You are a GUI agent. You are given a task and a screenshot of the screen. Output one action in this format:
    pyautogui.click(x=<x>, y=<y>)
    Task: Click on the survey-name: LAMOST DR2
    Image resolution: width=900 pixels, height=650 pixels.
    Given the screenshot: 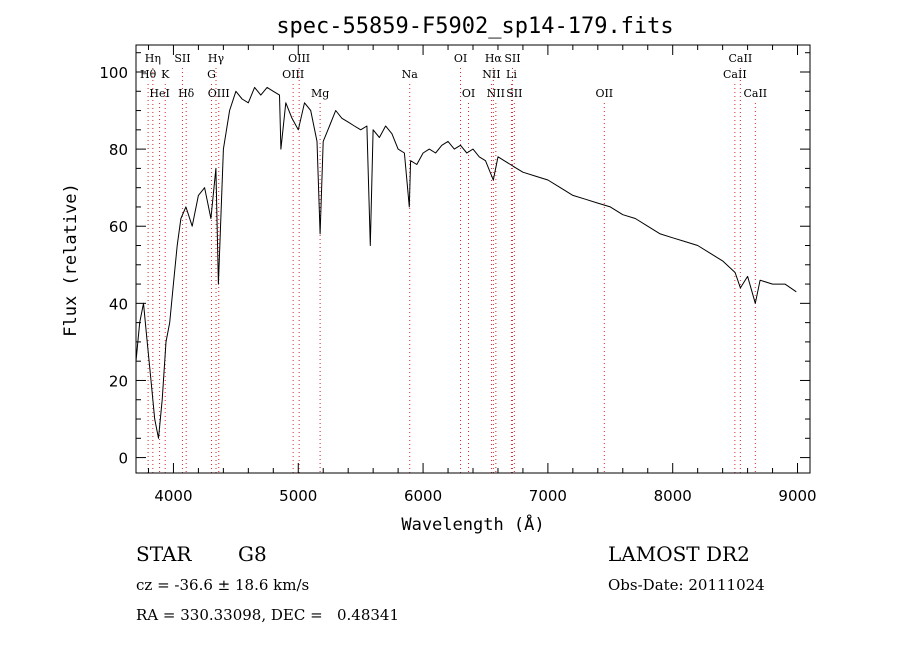 What is the action you would take?
    pyautogui.click(x=679, y=554)
    